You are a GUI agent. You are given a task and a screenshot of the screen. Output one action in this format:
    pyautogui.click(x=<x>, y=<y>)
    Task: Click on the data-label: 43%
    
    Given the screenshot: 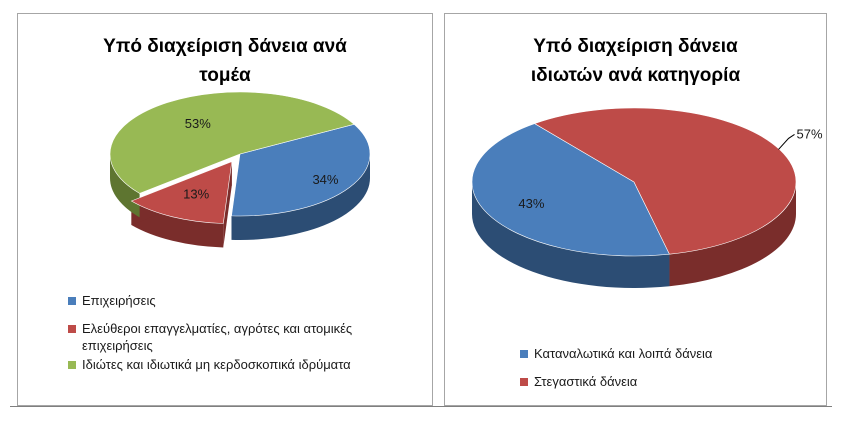 What is the action you would take?
    pyautogui.click(x=531, y=203)
    